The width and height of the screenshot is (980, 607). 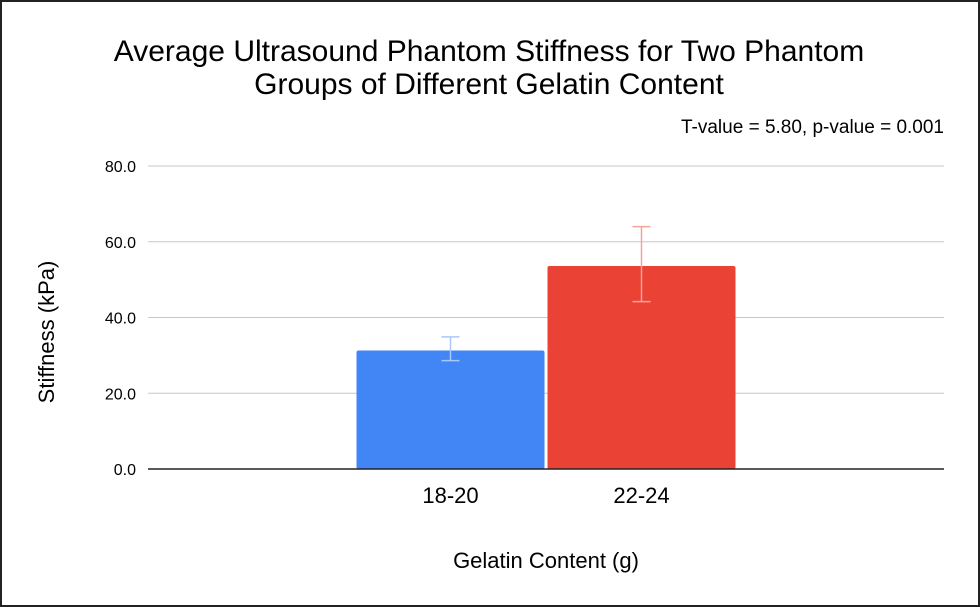 I want to click on y-tick-label: 20.0, so click(x=120, y=394).